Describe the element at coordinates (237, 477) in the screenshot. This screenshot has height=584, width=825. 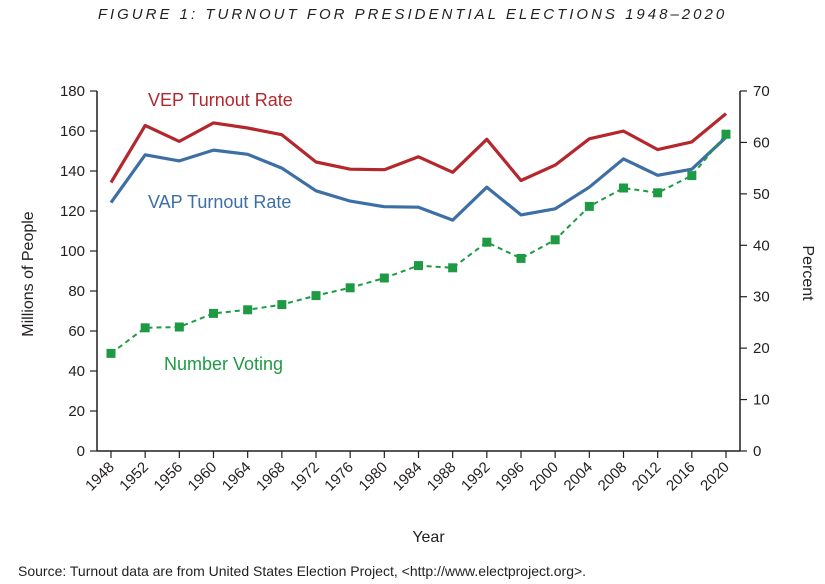
I see `x-tick-label: 1964` at that location.